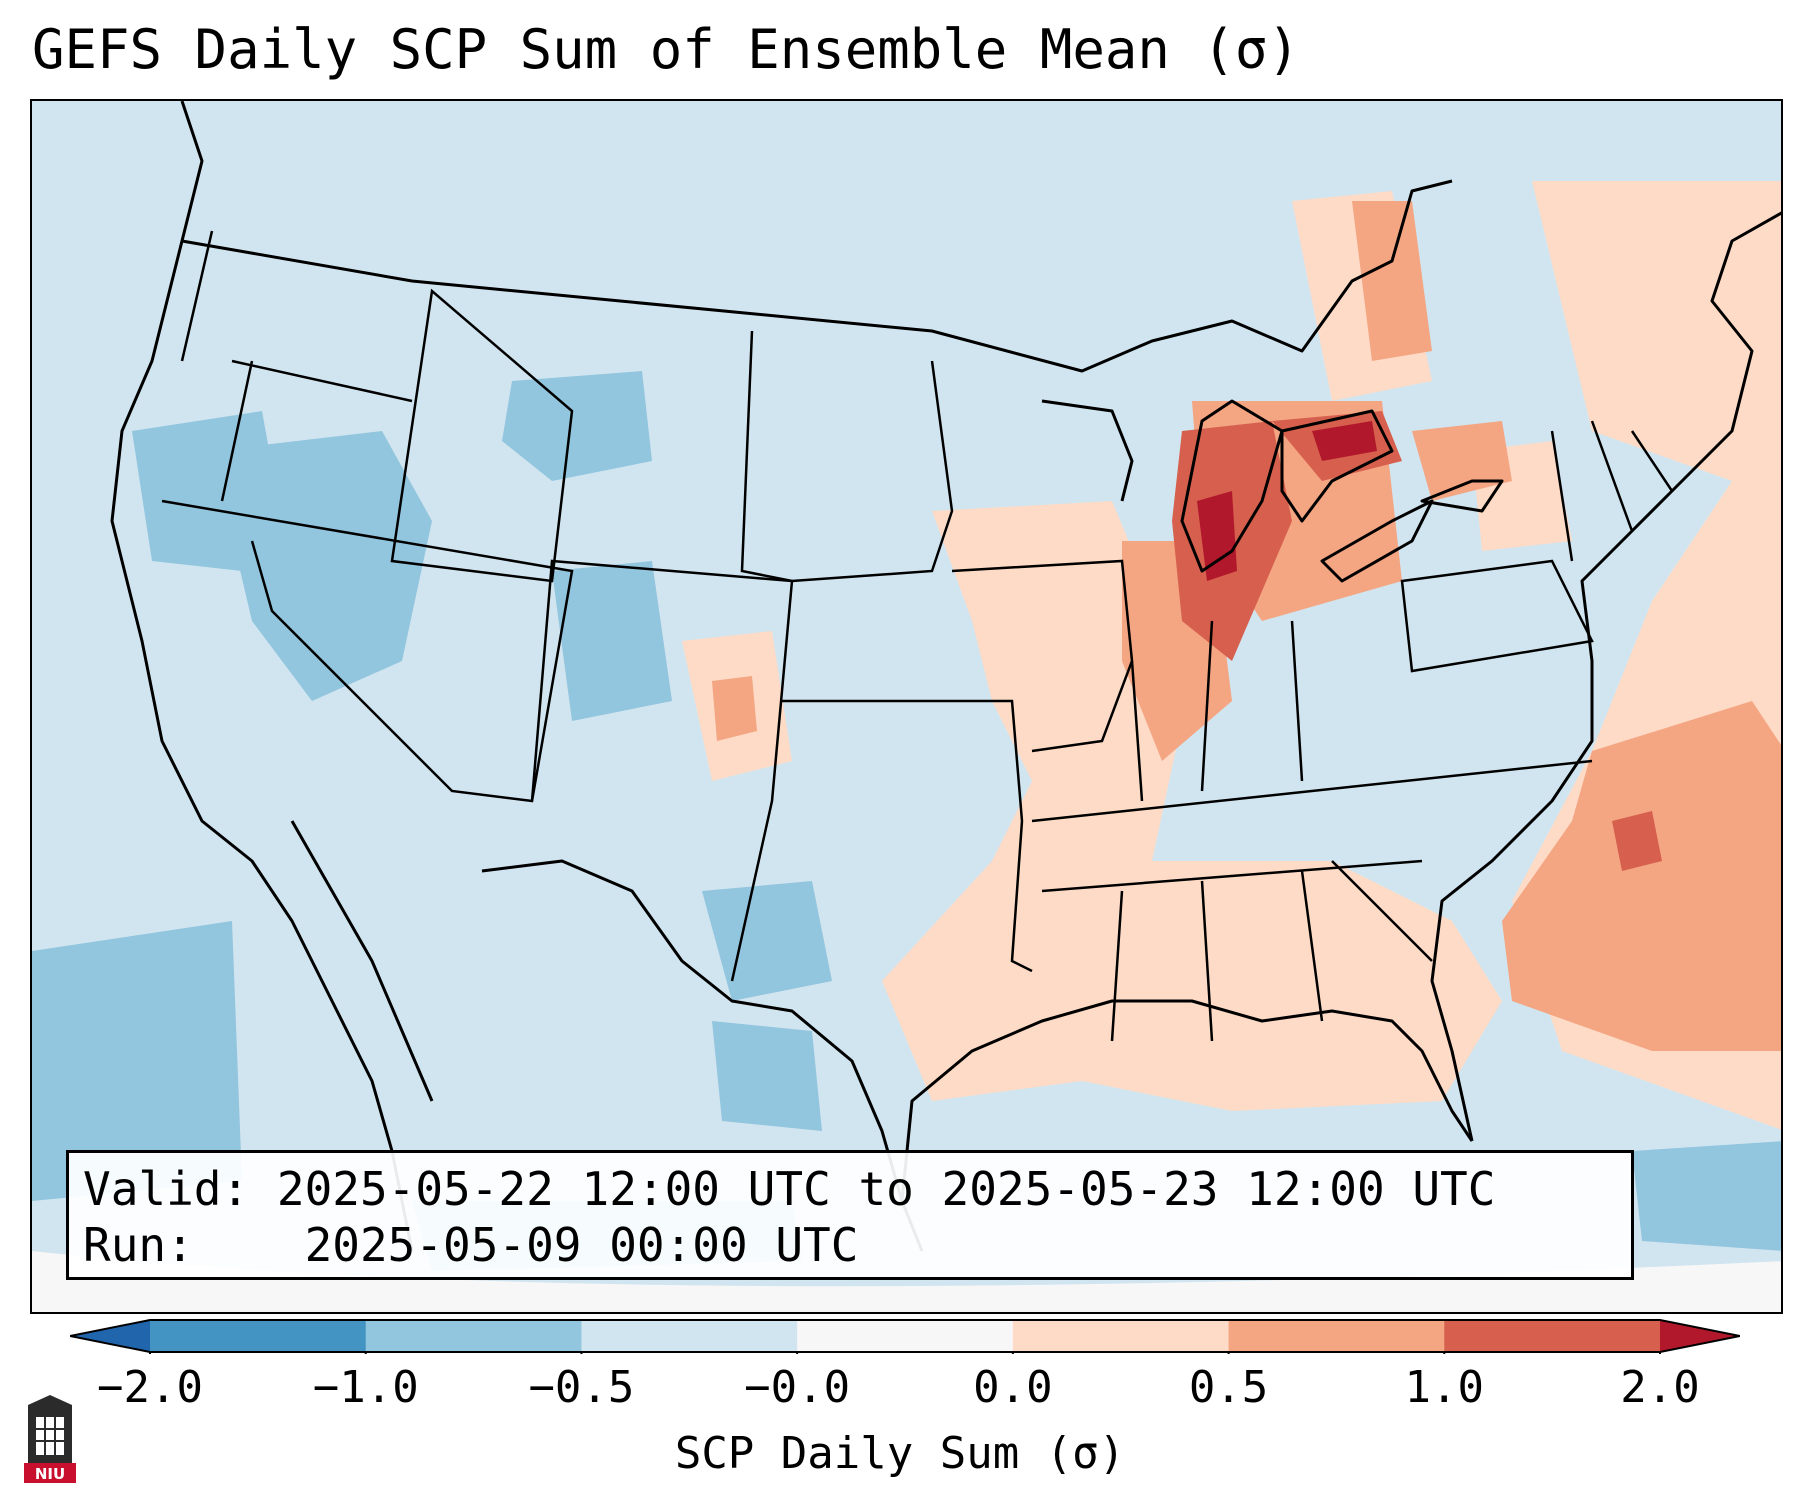  I want to click on anomaly-region-atlantic-core, so click(1637, 841).